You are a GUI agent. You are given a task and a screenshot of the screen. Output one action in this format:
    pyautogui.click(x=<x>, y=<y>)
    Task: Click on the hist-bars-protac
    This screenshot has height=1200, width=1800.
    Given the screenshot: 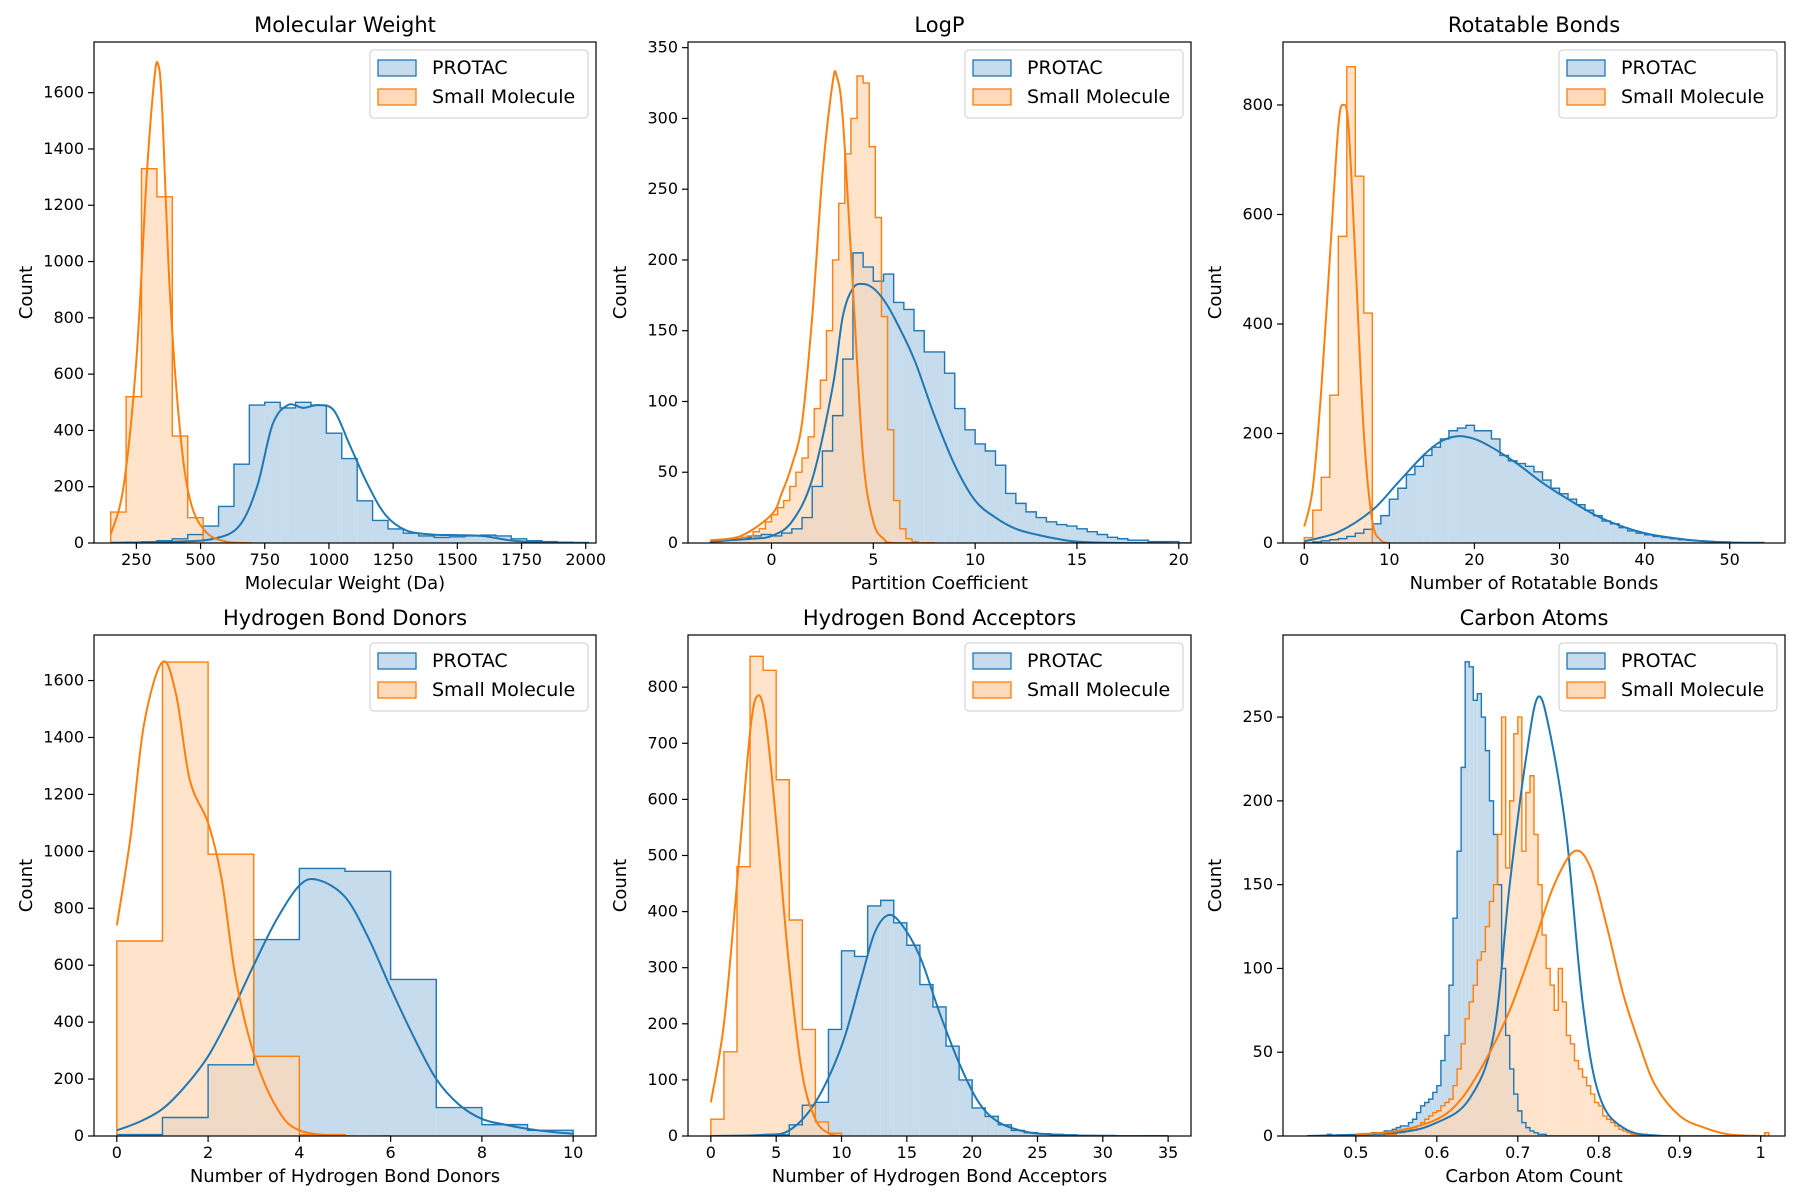 What is the action you would take?
    pyautogui.click(x=1538, y=484)
    